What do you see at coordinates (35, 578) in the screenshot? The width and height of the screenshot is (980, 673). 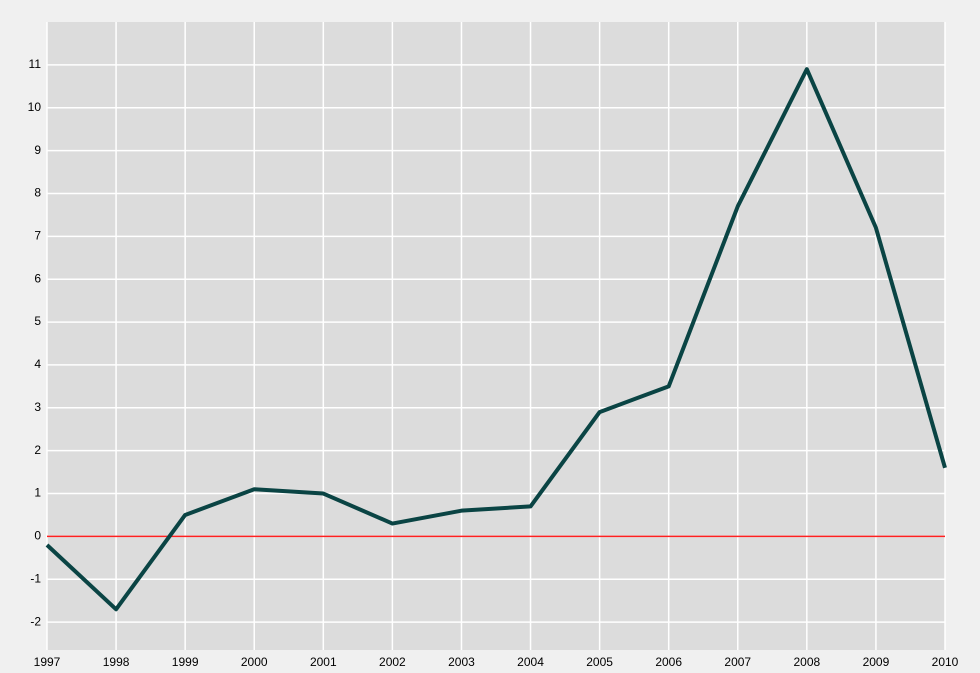 I see `y-tick-label: -1` at bounding box center [35, 578].